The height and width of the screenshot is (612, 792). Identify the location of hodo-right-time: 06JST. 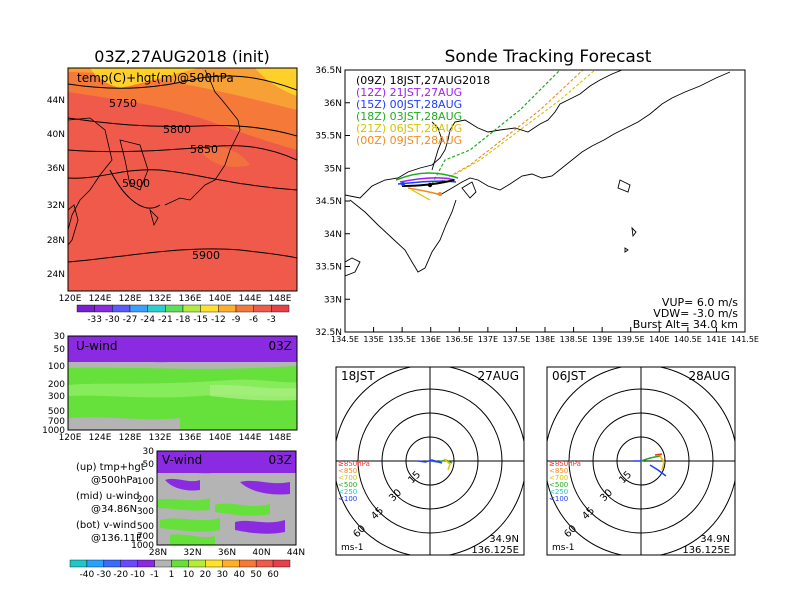
(569, 376).